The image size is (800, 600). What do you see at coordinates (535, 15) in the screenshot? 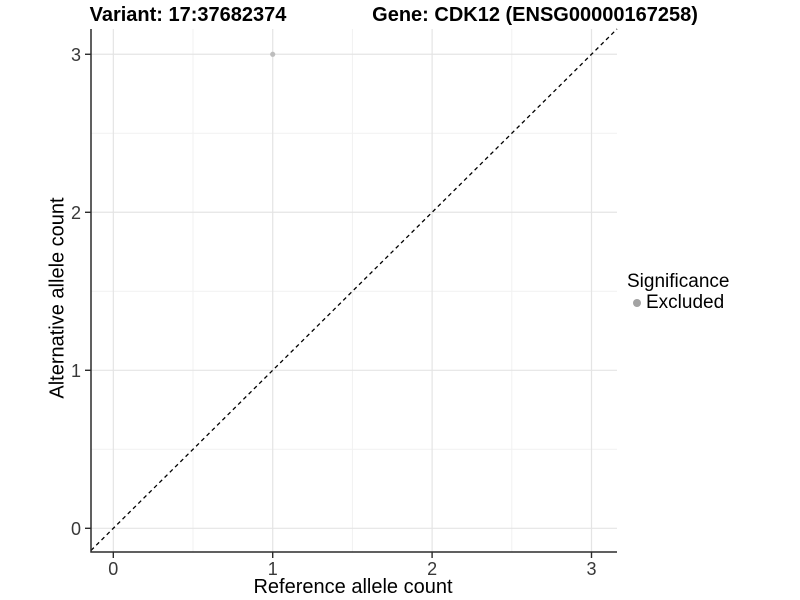
I see `plot-title-gene: Gene: CDK12 (ENSG00000167258)` at bounding box center [535, 15].